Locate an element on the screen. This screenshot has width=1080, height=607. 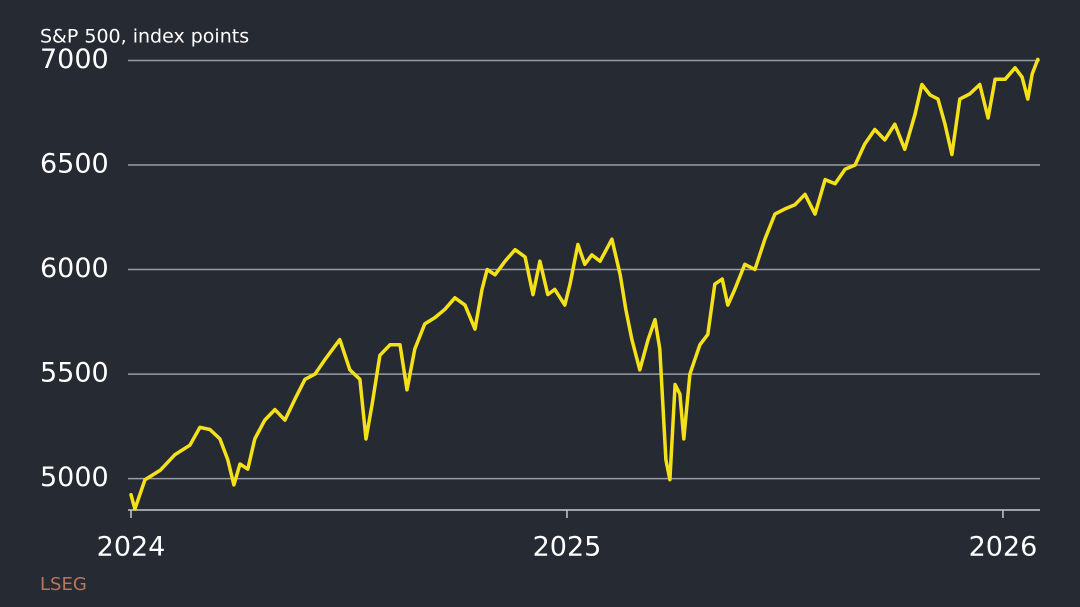
source: LSEG is located at coordinates (63, 584).